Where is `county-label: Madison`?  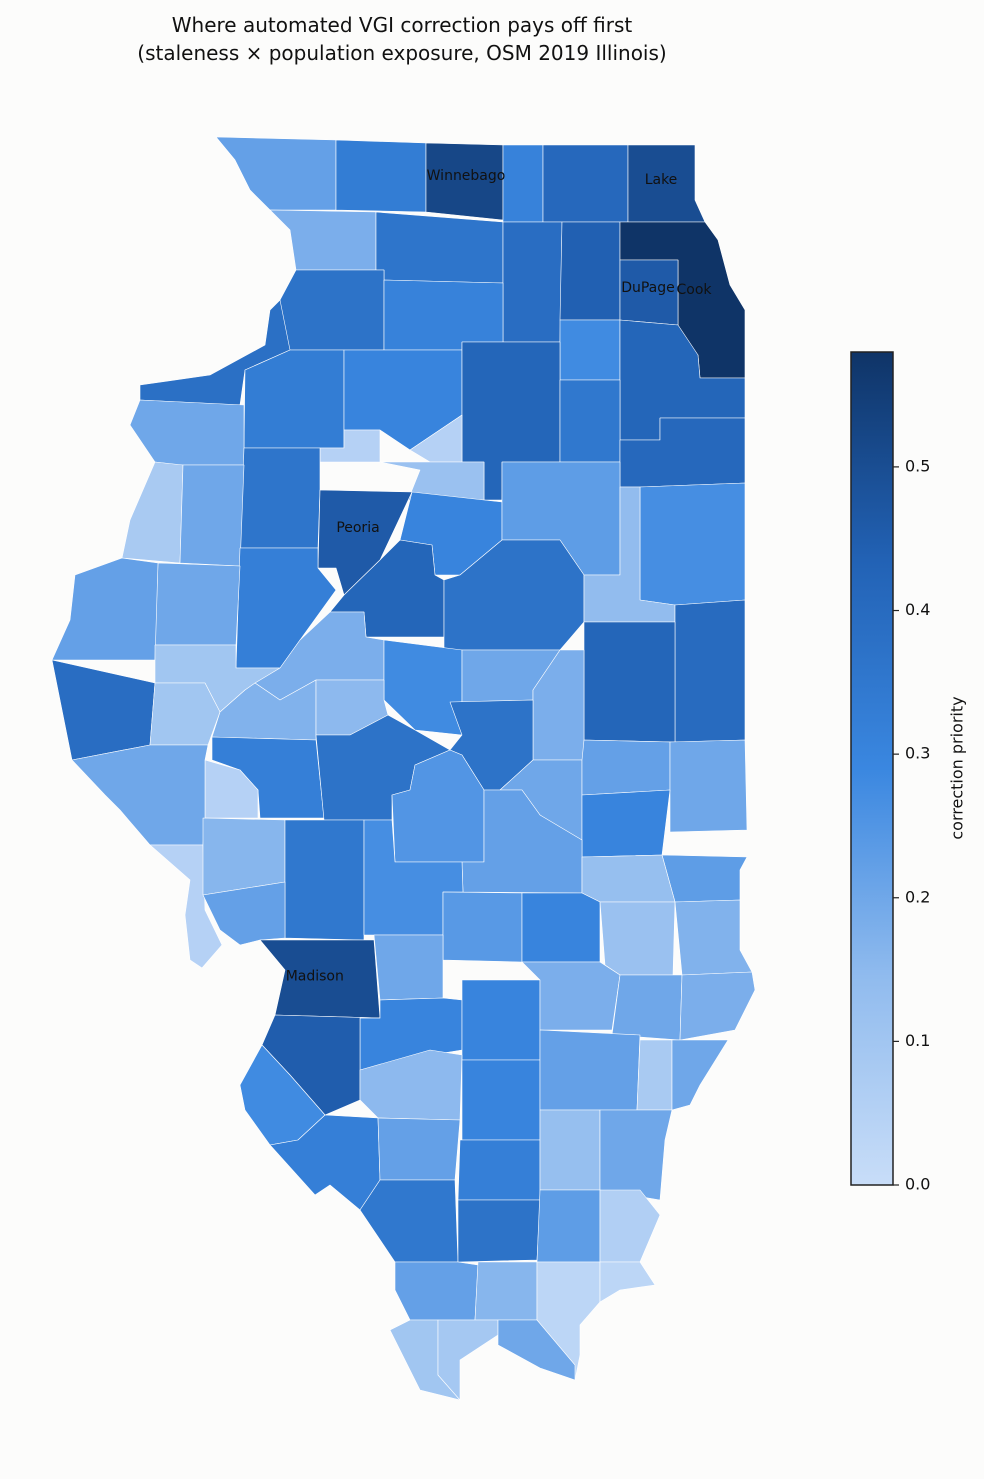
county-label: Madison is located at coordinates (315, 977).